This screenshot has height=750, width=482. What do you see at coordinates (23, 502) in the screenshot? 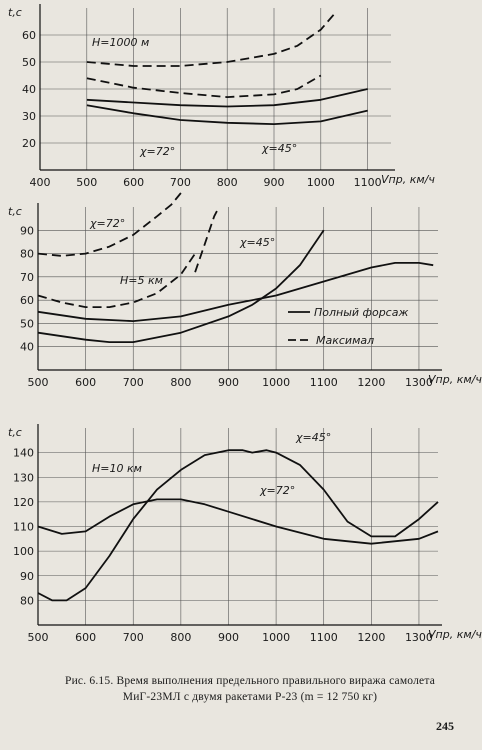
I see `y-tick-label: 120` at bounding box center [23, 502].